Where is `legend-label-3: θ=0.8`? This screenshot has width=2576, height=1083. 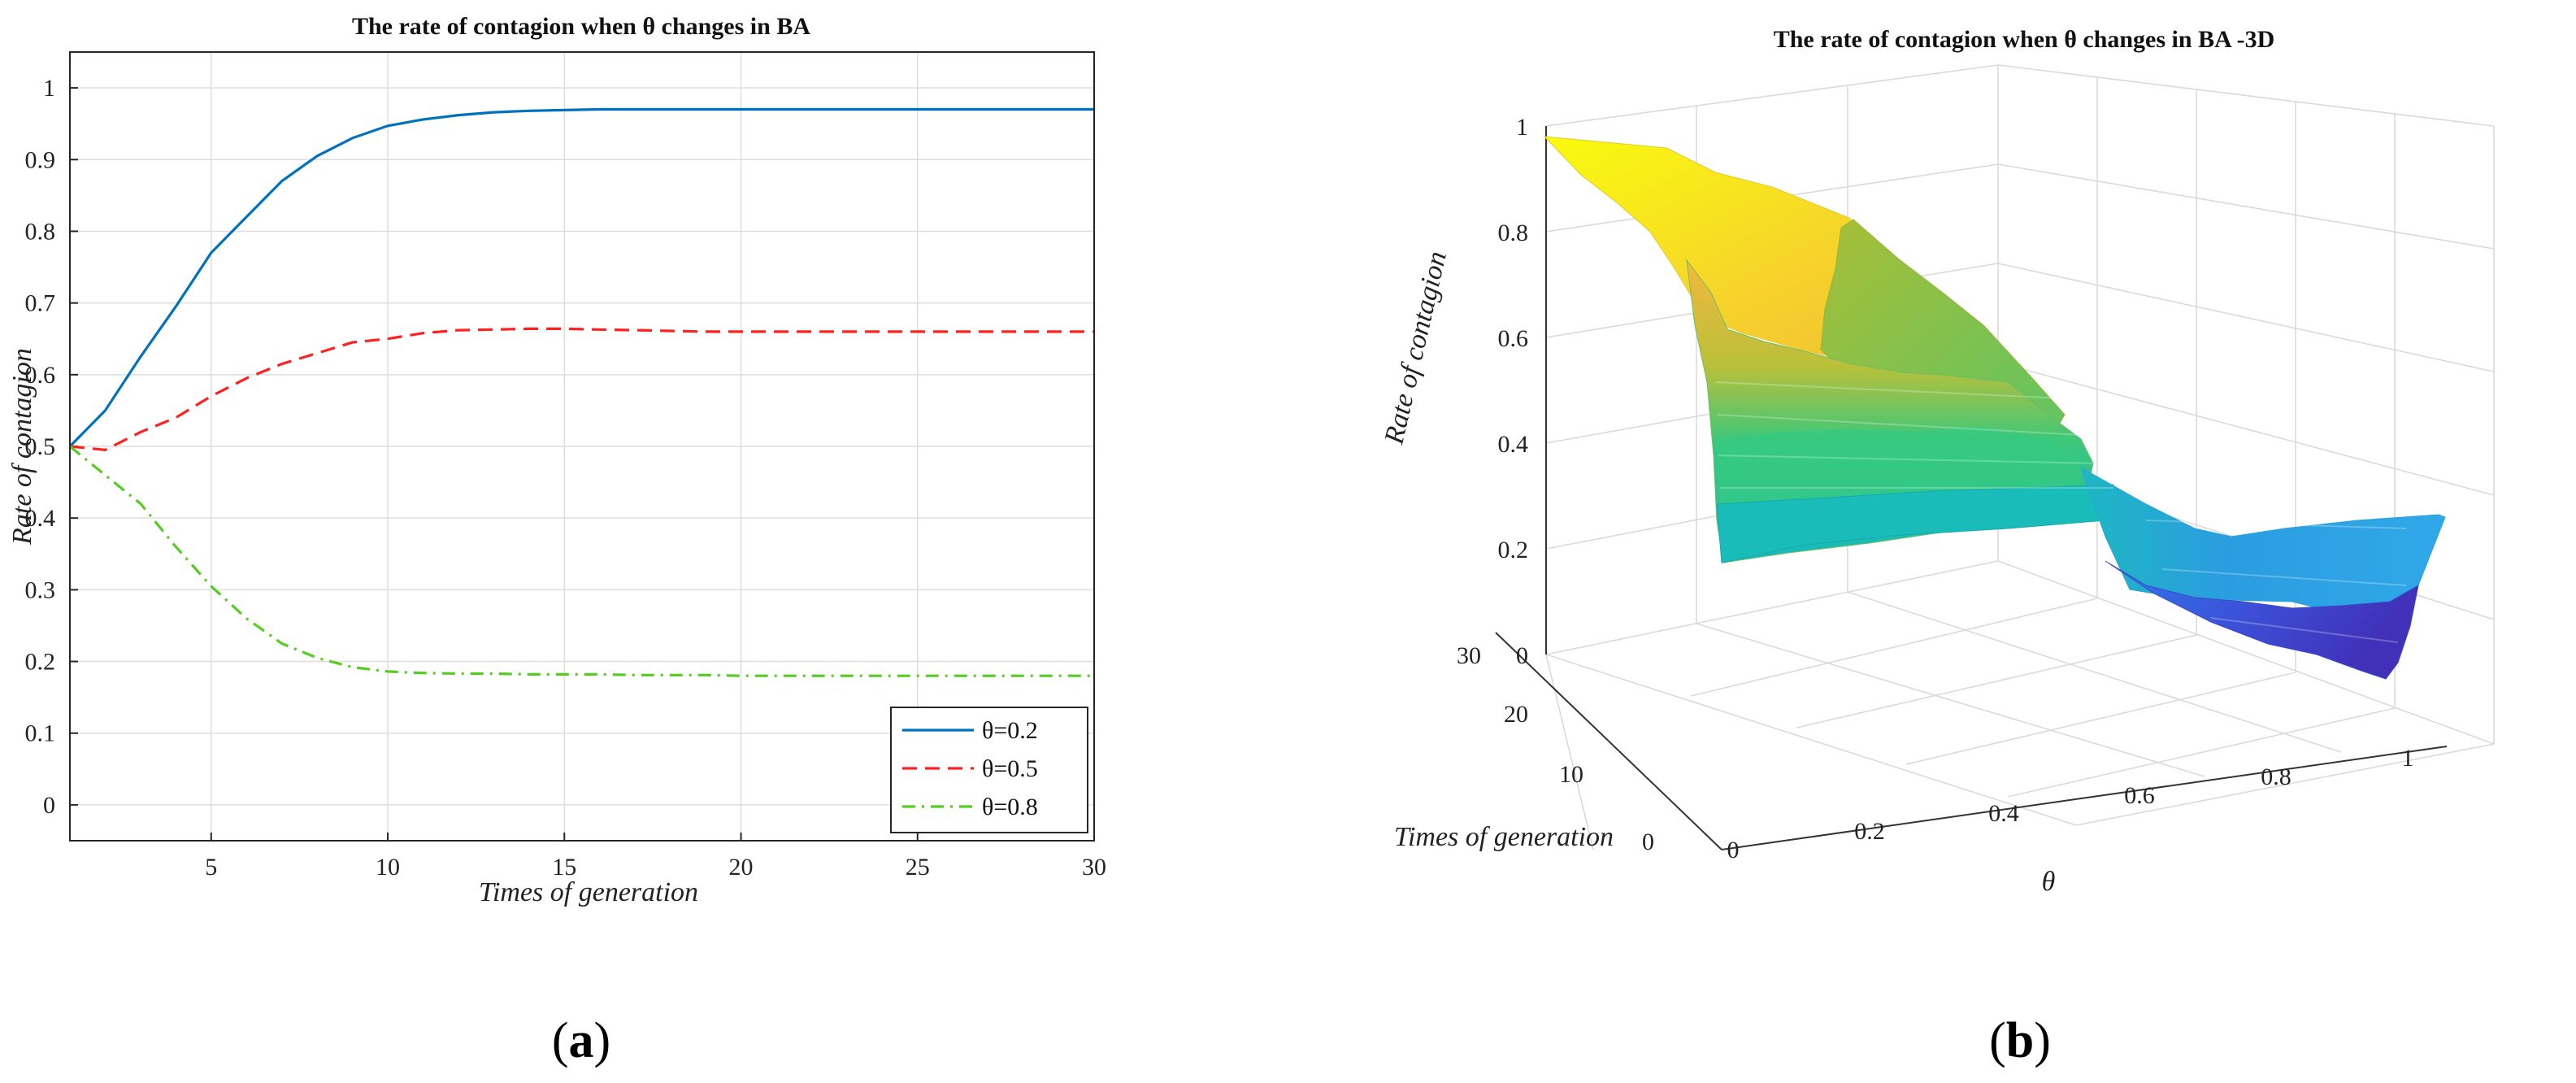 legend-label-3: θ=0.8 is located at coordinates (1010, 807).